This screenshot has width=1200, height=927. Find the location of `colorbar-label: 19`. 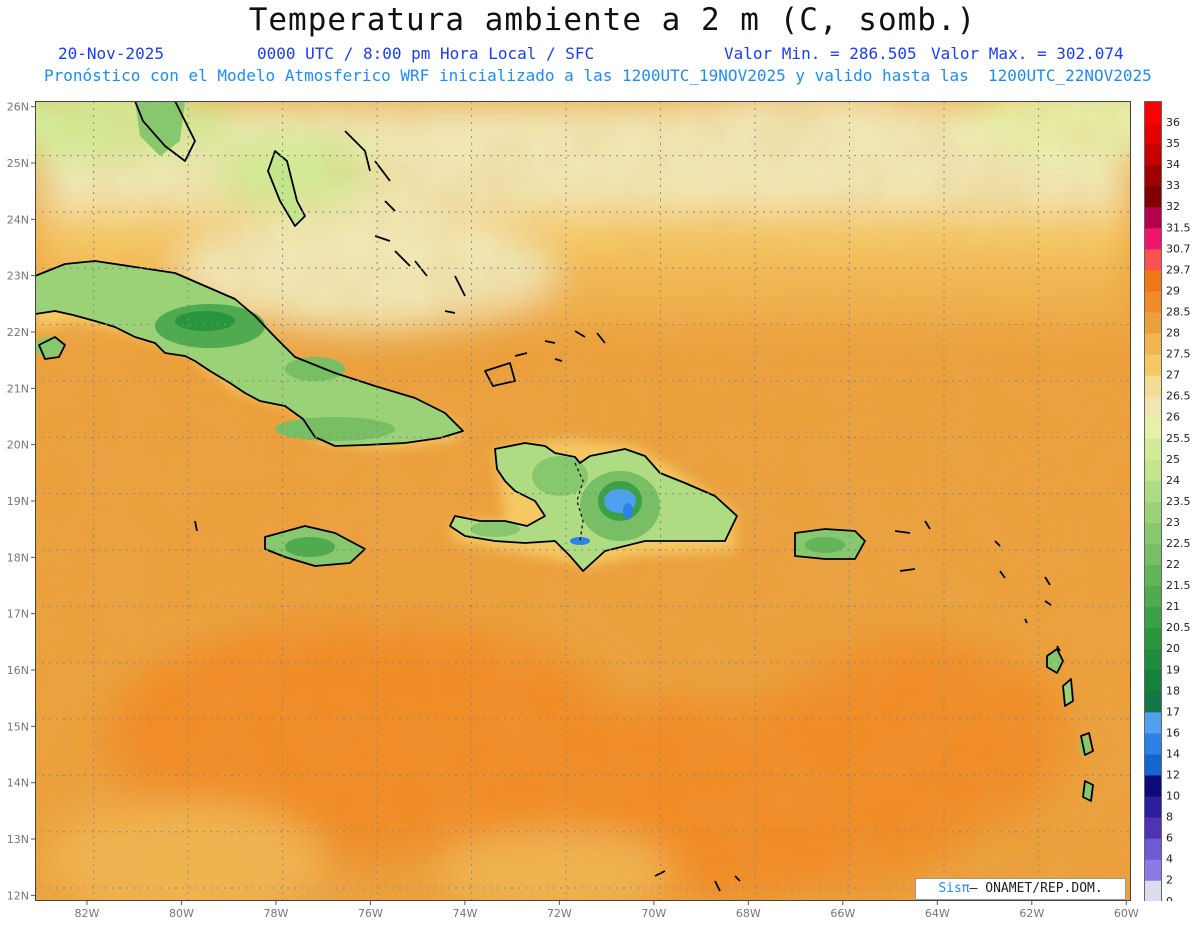

colorbar-label: 19 is located at coordinates (1173, 669).